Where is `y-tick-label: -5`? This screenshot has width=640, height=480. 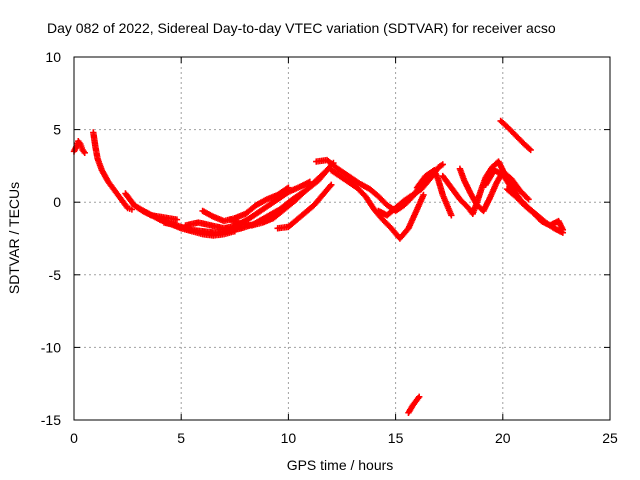 y-tick-label: -5 is located at coordinates (55, 275).